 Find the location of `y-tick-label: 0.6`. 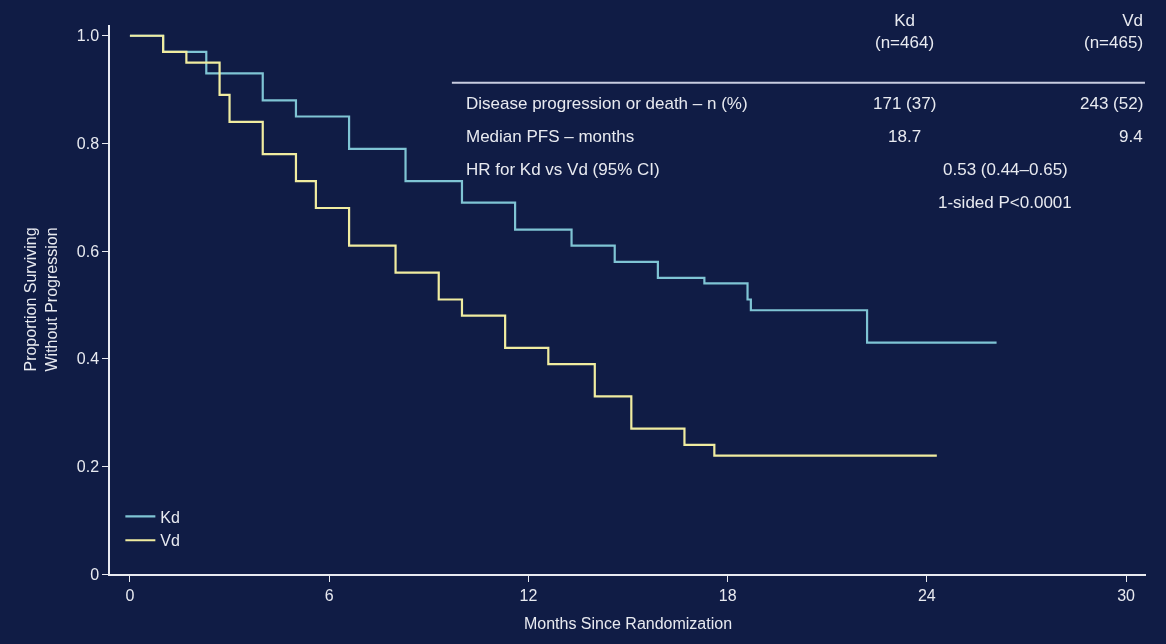

y-tick-label: 0.6 is located at coordinates (88, 251).